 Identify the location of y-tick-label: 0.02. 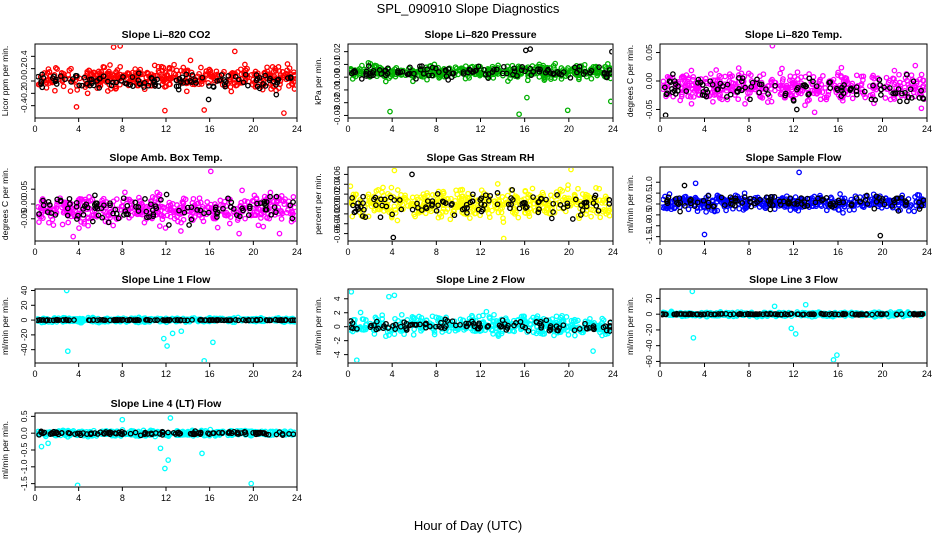
(337, 51).